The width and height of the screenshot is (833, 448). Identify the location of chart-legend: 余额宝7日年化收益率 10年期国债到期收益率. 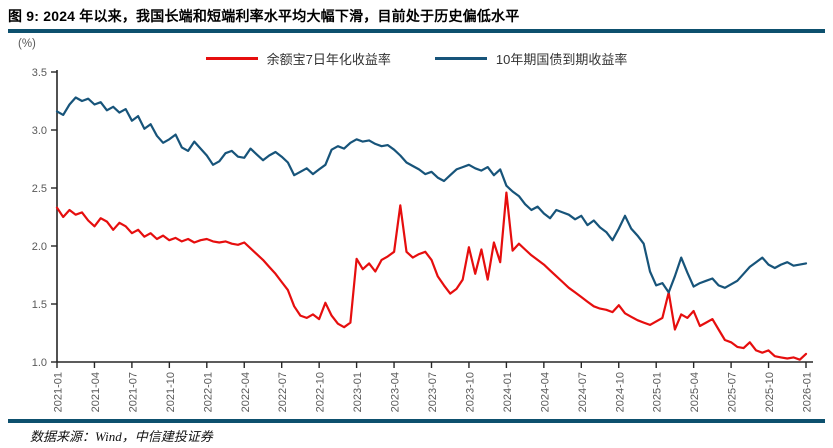
(416, 58).